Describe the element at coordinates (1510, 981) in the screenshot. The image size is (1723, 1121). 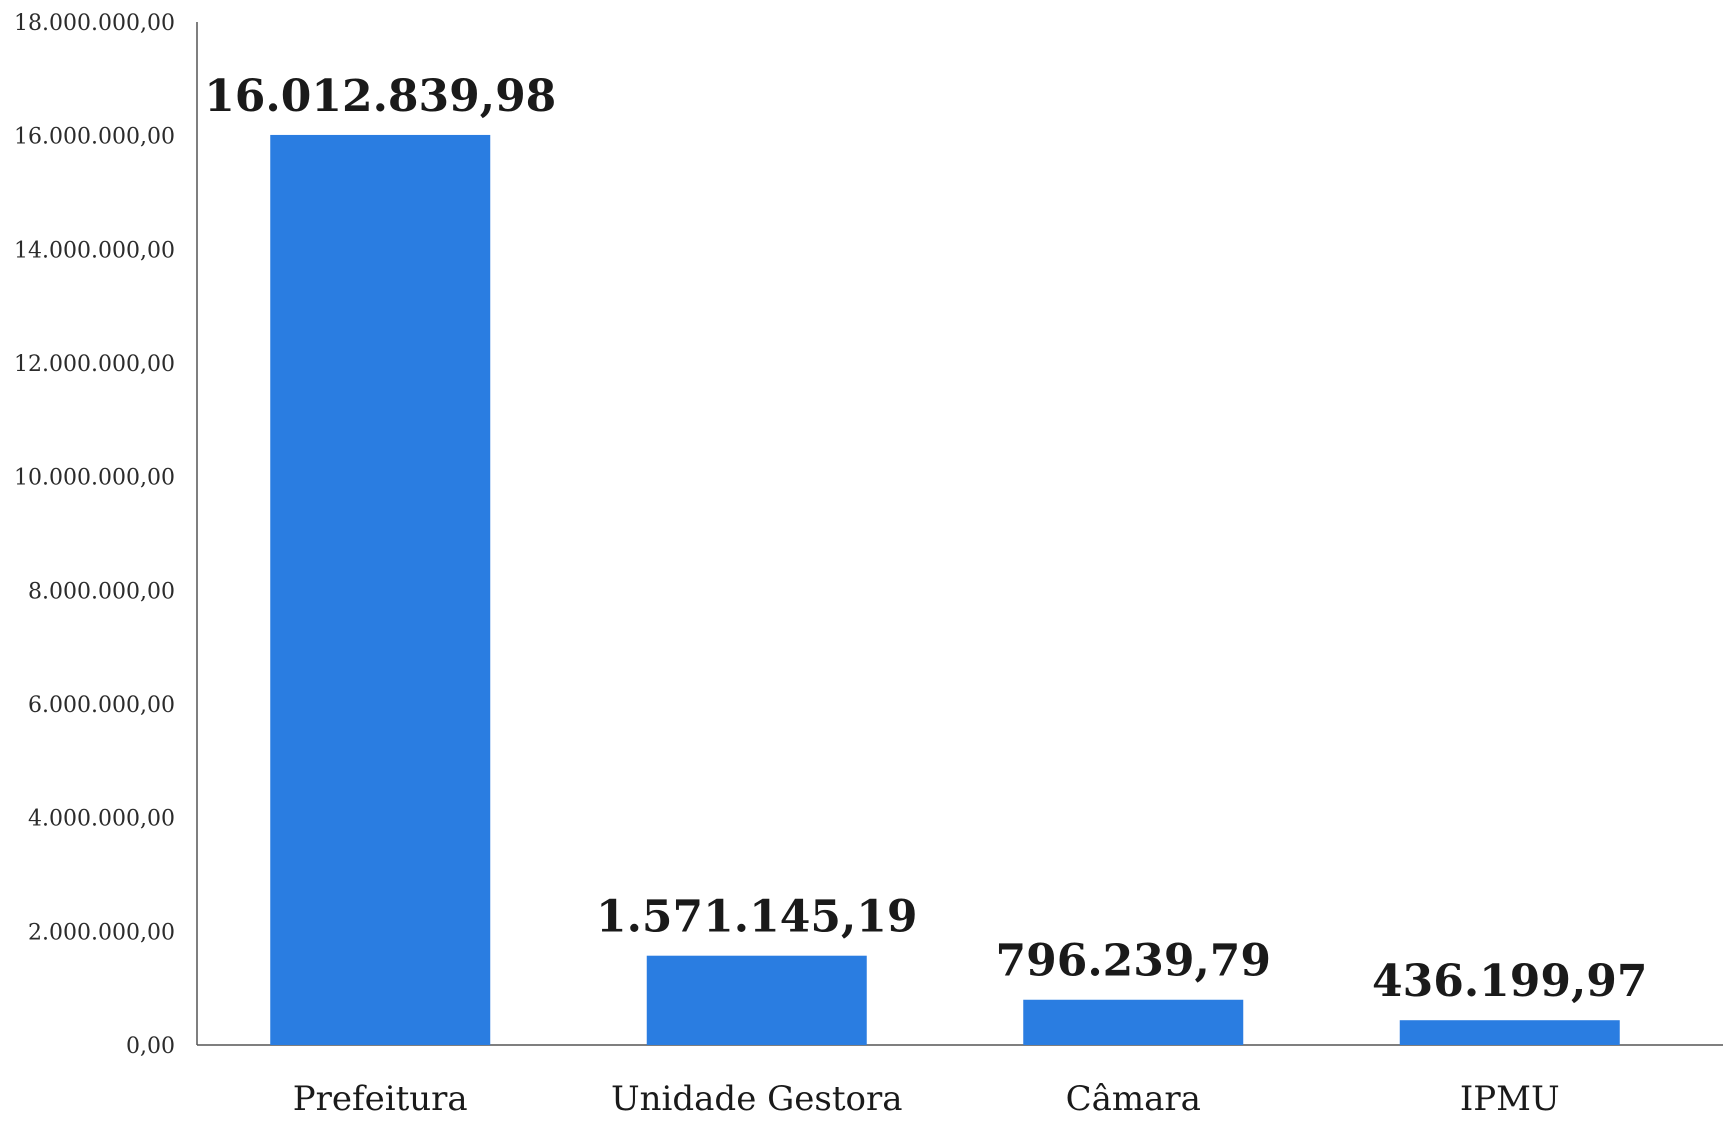
I see `data-label: 436.199,97` at that location.